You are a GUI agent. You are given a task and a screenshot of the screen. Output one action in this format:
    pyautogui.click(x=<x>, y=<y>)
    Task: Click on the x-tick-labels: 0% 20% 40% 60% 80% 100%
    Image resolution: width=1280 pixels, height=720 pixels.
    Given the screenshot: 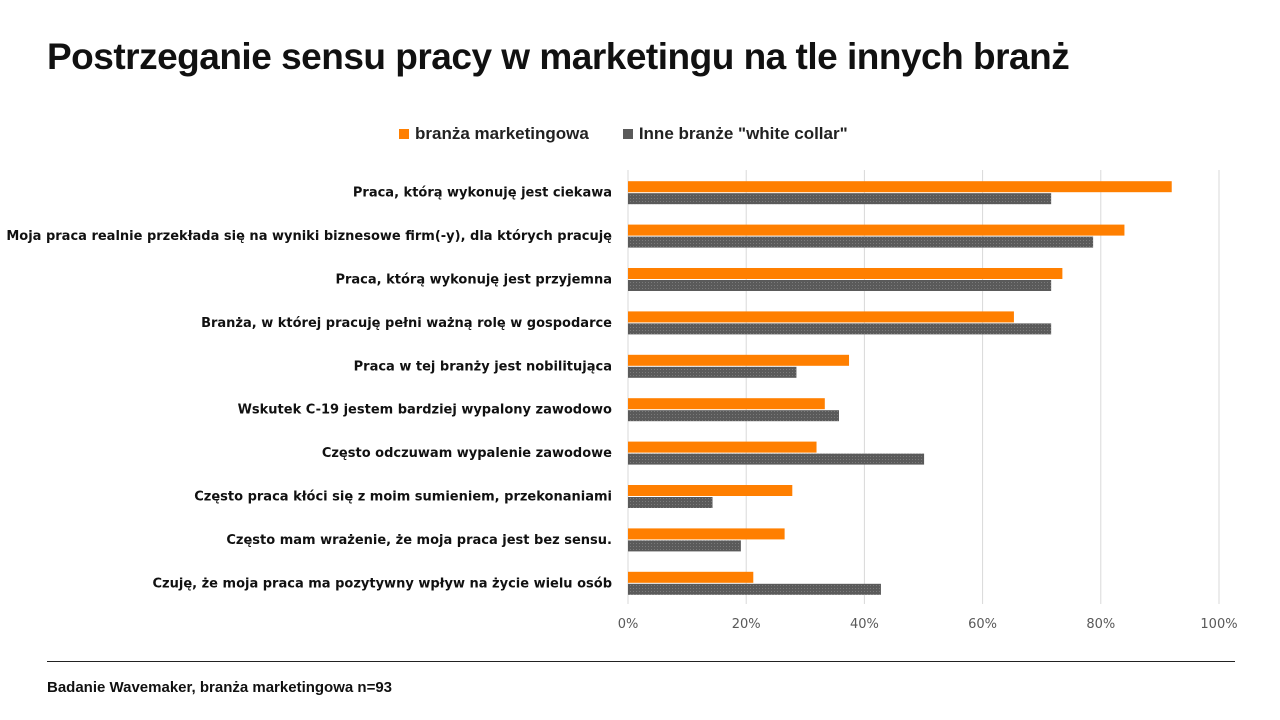 What is the action you would take?
    pyautogui.click(x=928, y=624)
    